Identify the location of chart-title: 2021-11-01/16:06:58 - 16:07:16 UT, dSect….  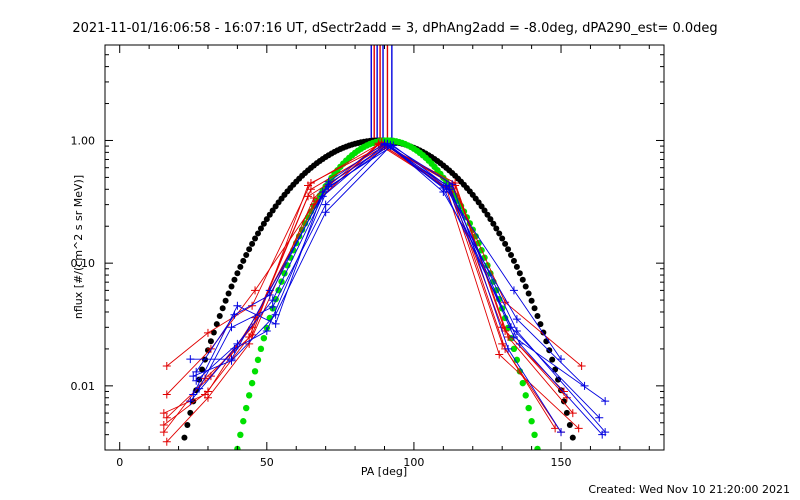
(394, 28).